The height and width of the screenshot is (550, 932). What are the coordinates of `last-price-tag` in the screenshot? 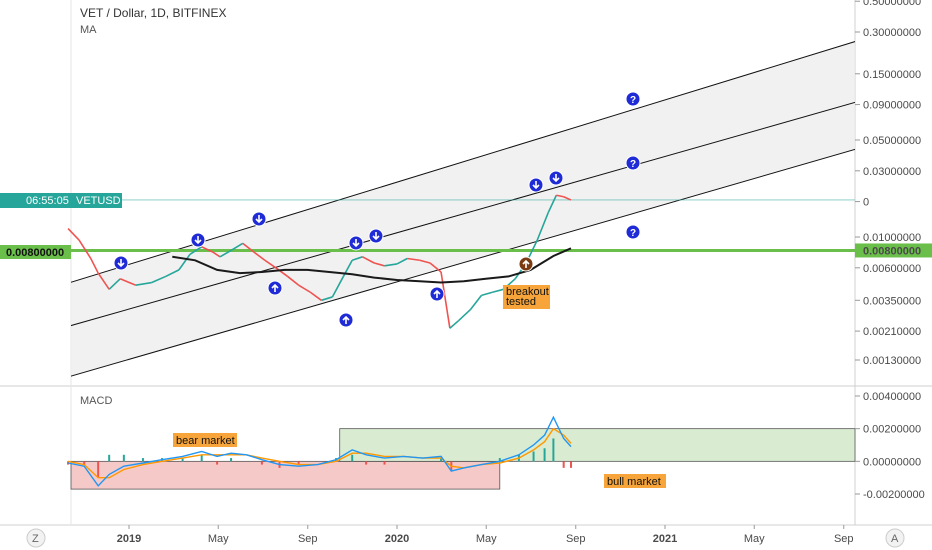 It's located at (61, 200).